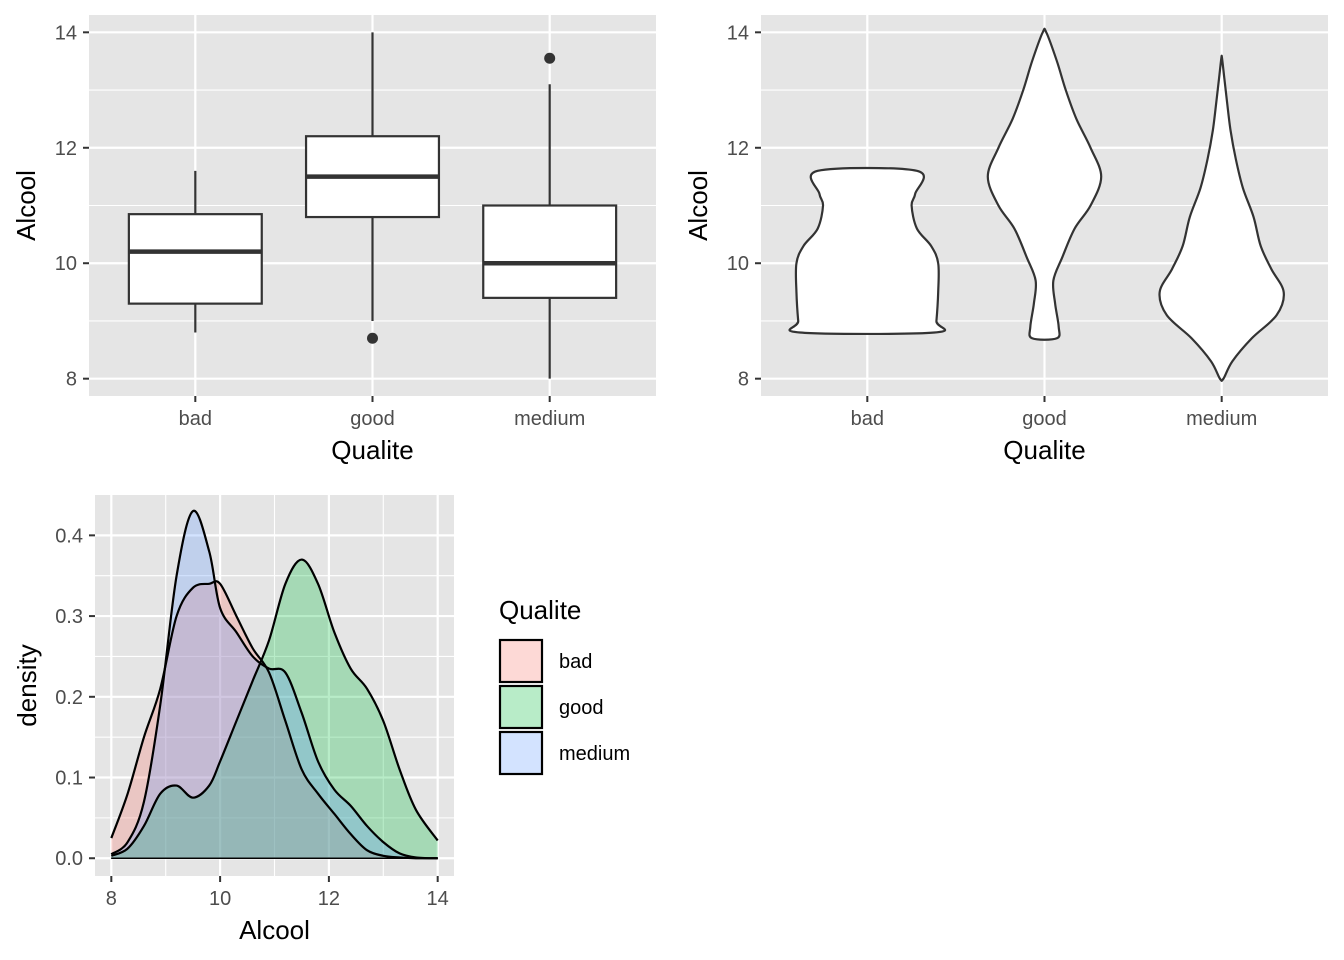 This screenshot has height=960, width=1344. What do you see at coordinates (69, 859) in the screenshot?
I see `y-tick-label: 0.0` at bounding box center [69, 859].